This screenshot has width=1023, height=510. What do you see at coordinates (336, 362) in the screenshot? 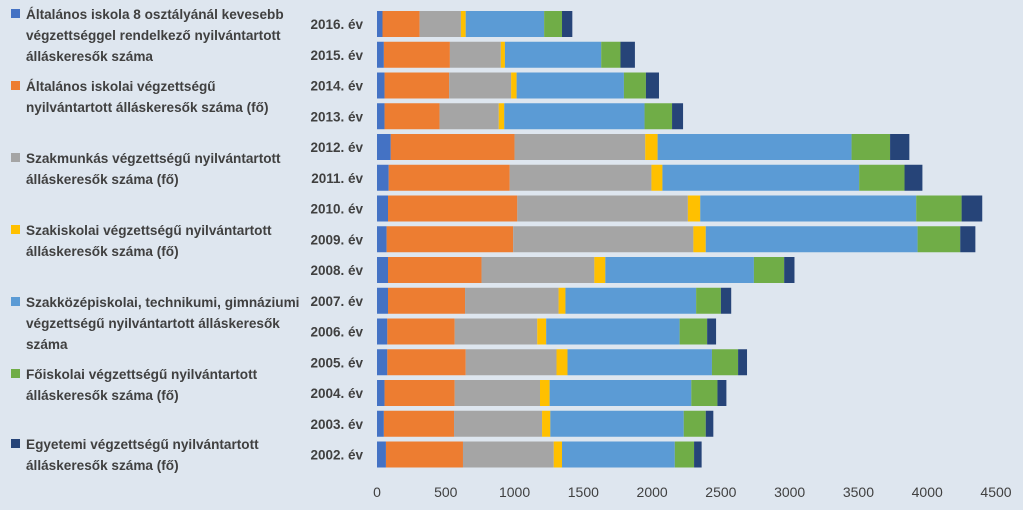
I see `category-label: 2005. év` at bounding box center [336, 362].